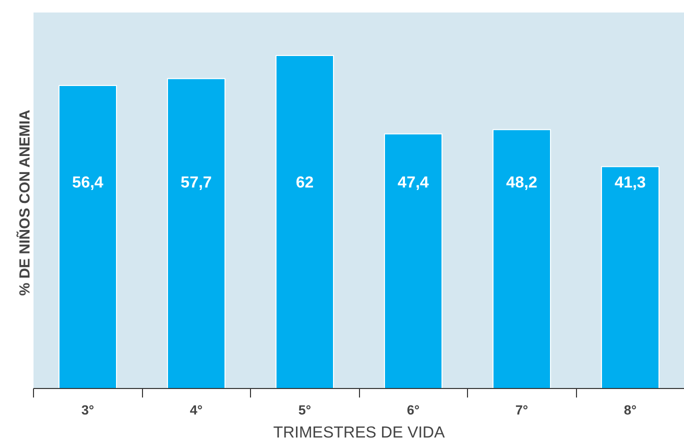 The image size is (684, 444). What do you see at coordinates (305, 410) in the screenshot?
I see `x-tick-label: 5°` at bounding box center [305, 410].